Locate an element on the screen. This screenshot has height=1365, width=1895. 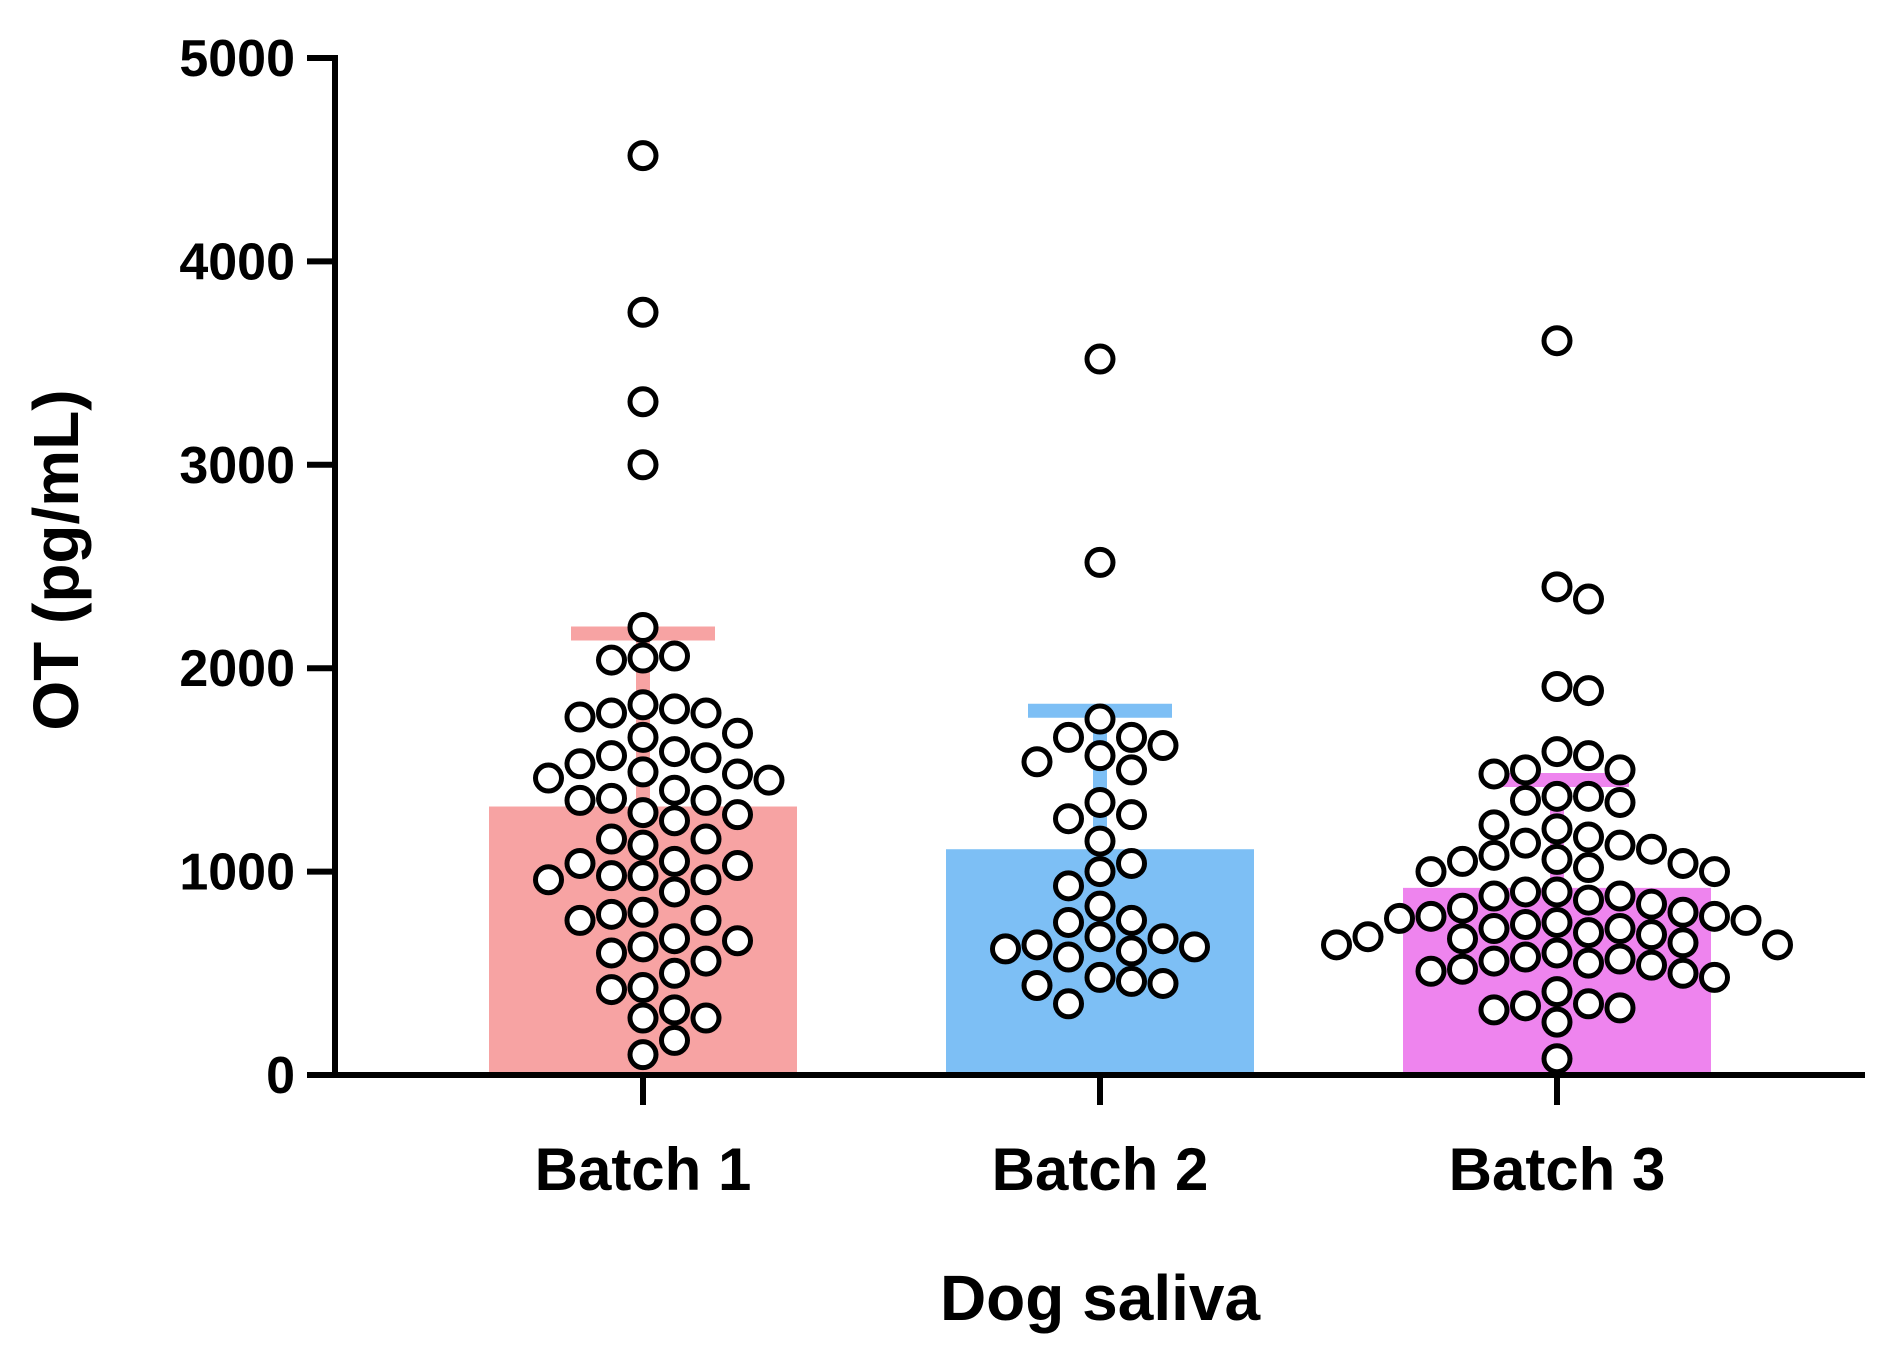
y-tick-label: 0 is located at coordinates (280, 1076).